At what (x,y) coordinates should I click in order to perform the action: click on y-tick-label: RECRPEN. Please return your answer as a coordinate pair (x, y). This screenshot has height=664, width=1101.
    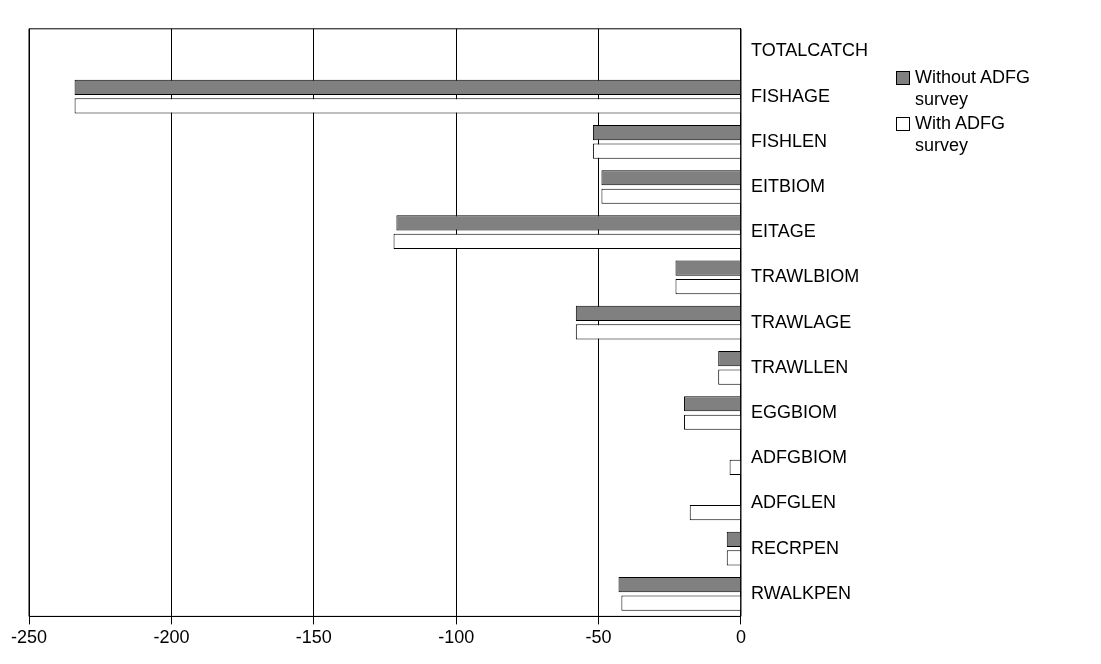
    Looking at the image, I should click on (795, 547).